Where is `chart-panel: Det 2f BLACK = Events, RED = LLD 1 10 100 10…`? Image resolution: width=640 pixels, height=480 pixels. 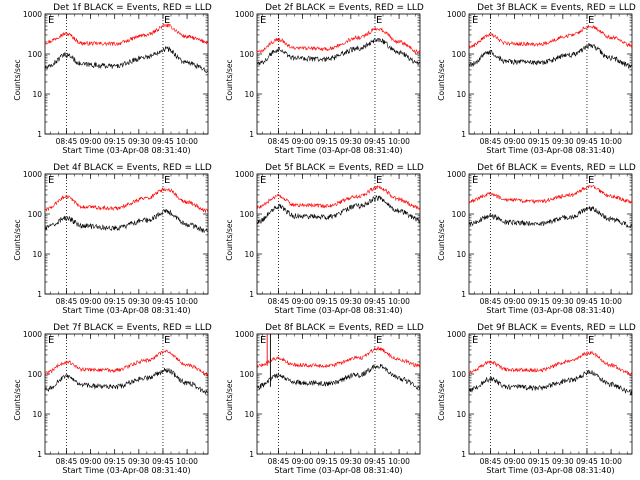
chart-panel: Det 2f BLACK = Events, RED = LLD 1 10 100 10… is located at coordinates (324, 79).